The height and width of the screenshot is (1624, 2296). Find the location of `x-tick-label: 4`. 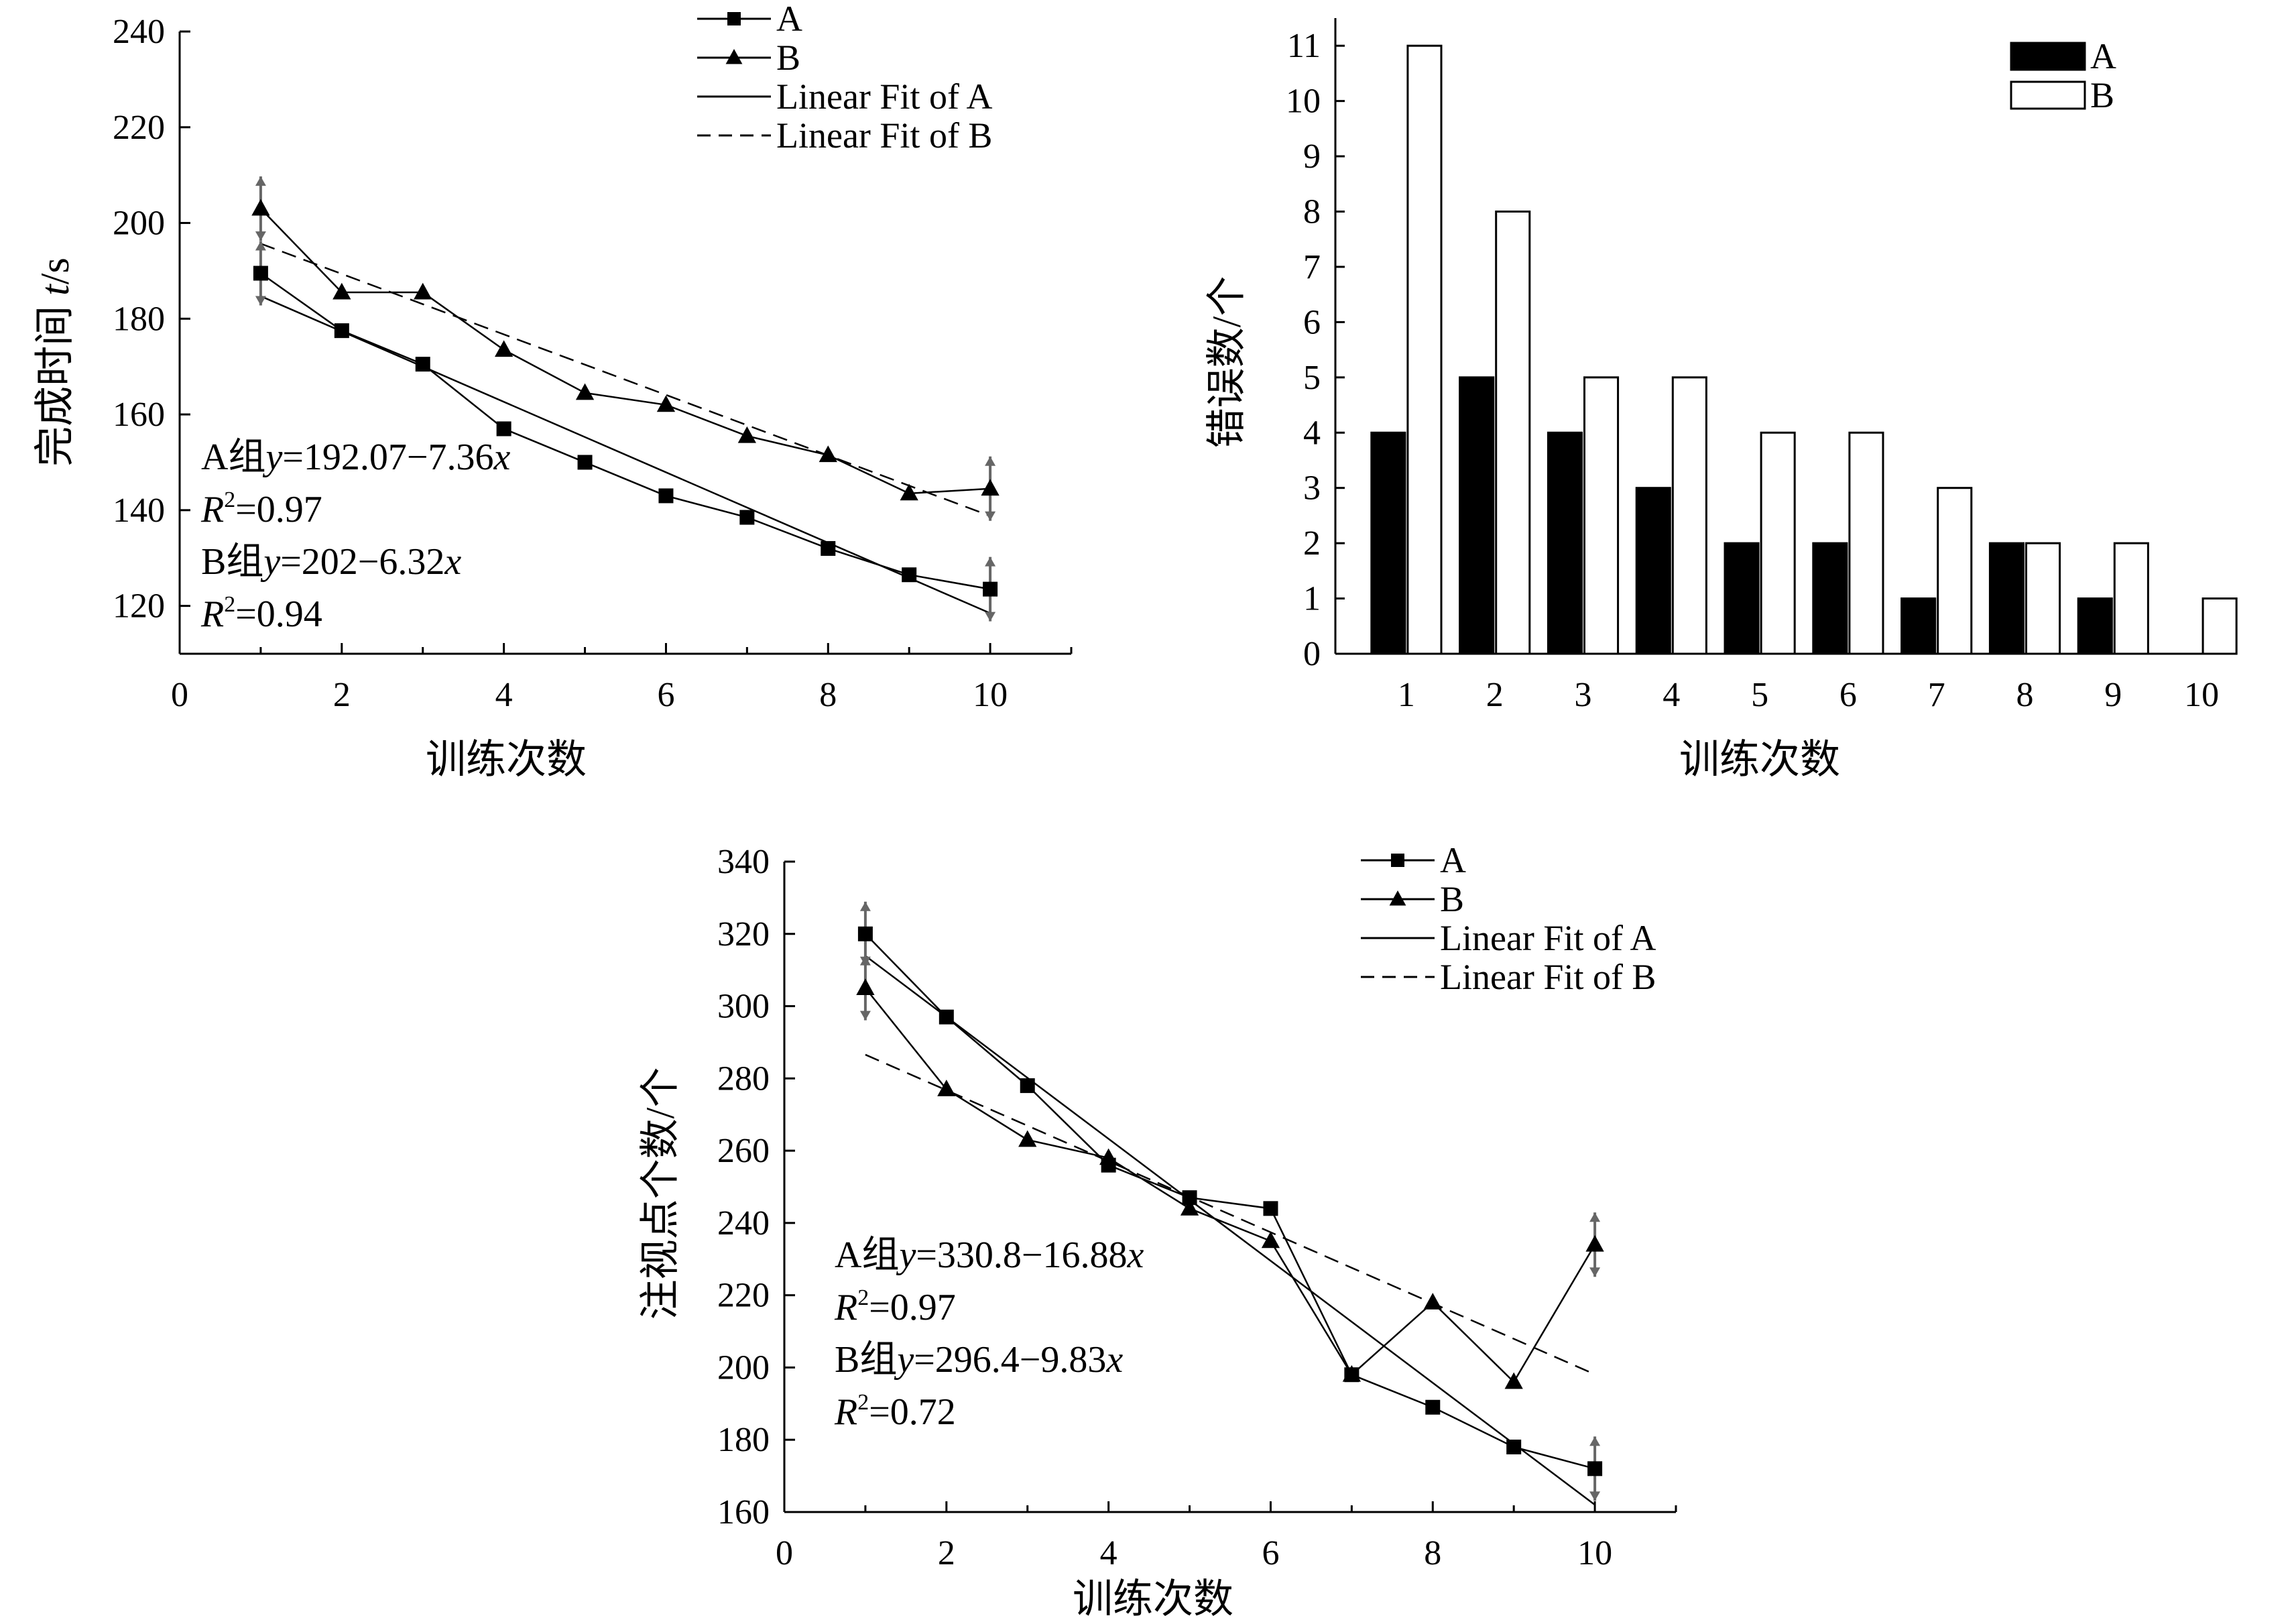

x-tick-label: 4 is located at coordinates (1108, 1553).